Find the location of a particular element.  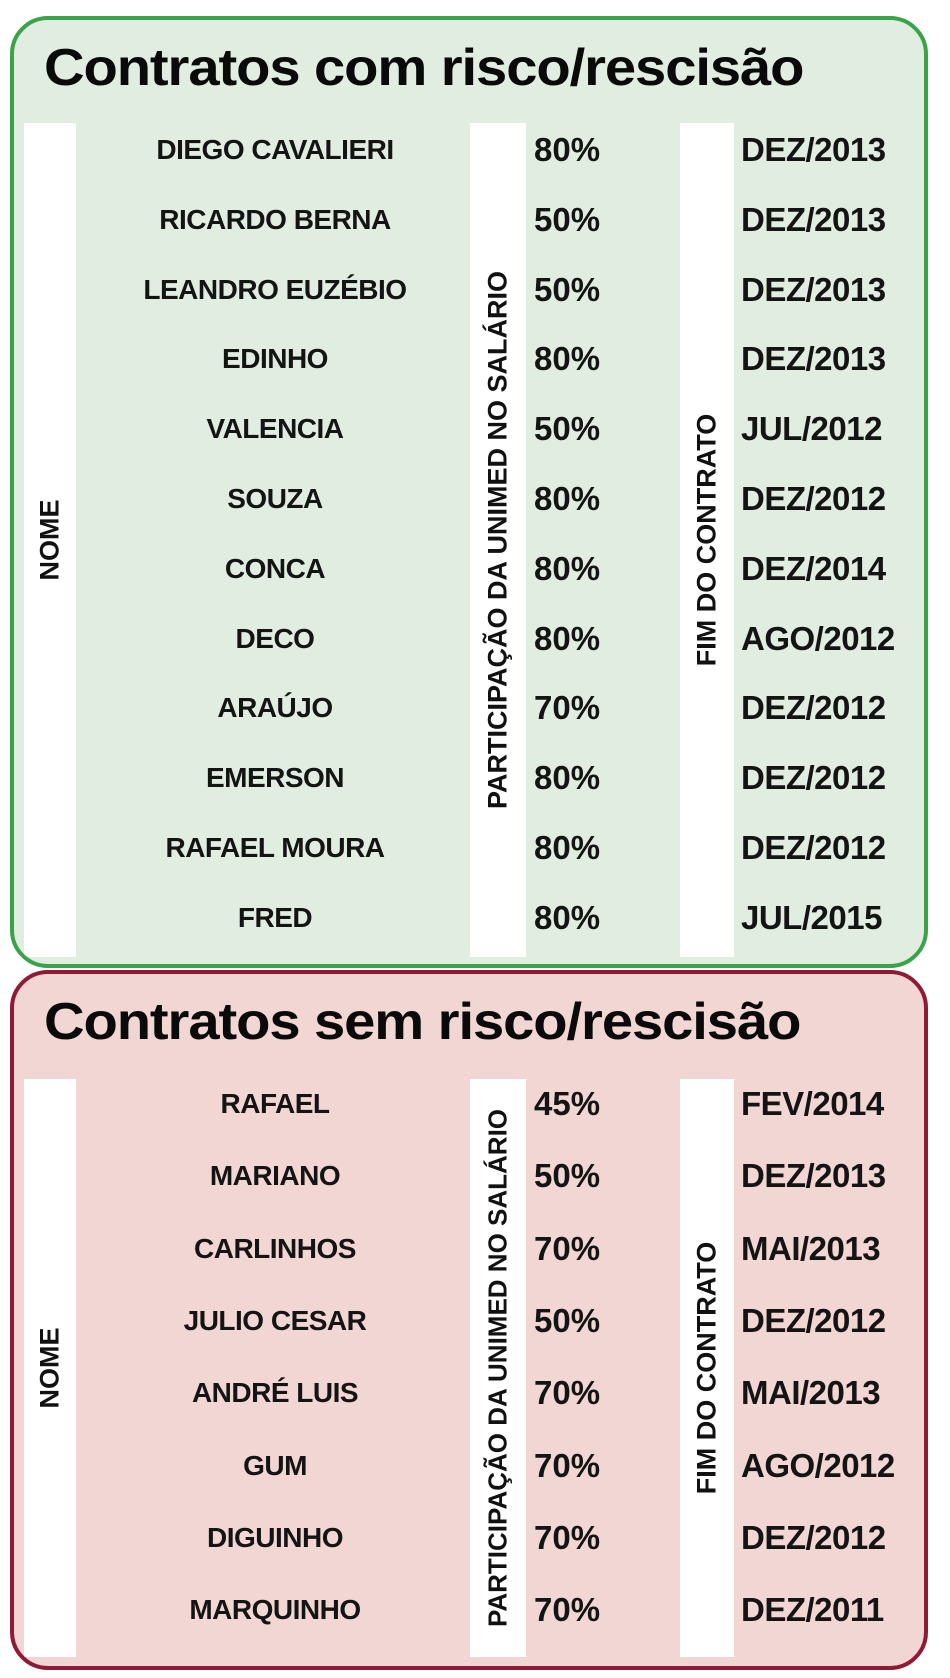

table-row: EMERSON 80% DEZ/2012 is located at coordinates (469, 778).